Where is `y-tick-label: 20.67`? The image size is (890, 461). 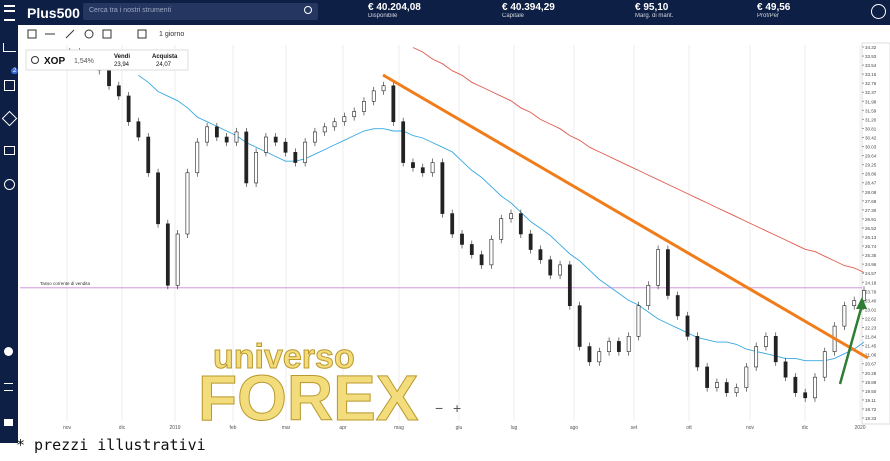
y-tick-label: 20.67 is located at coordinates (871, 364).